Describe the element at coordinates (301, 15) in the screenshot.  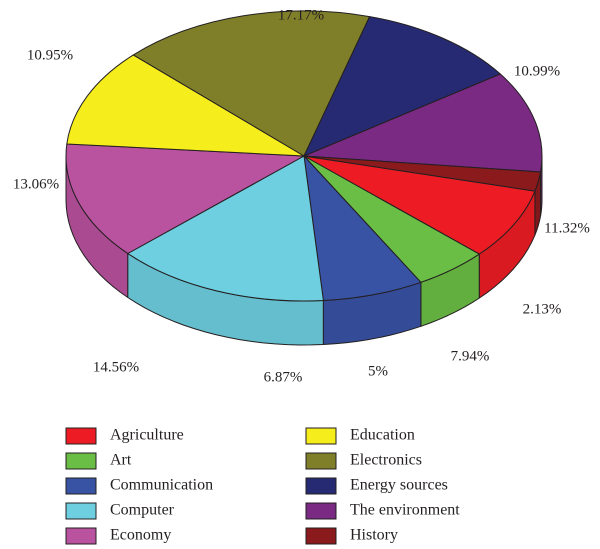
I see `pct-label-electronics: 17.17%` at that location.